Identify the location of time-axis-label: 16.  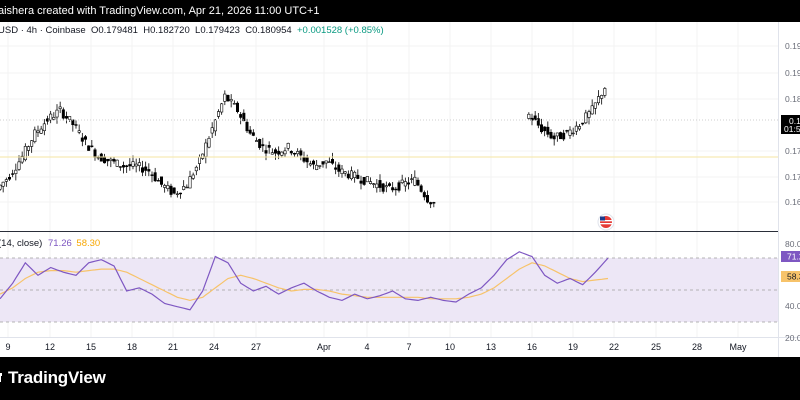
(532, 347).